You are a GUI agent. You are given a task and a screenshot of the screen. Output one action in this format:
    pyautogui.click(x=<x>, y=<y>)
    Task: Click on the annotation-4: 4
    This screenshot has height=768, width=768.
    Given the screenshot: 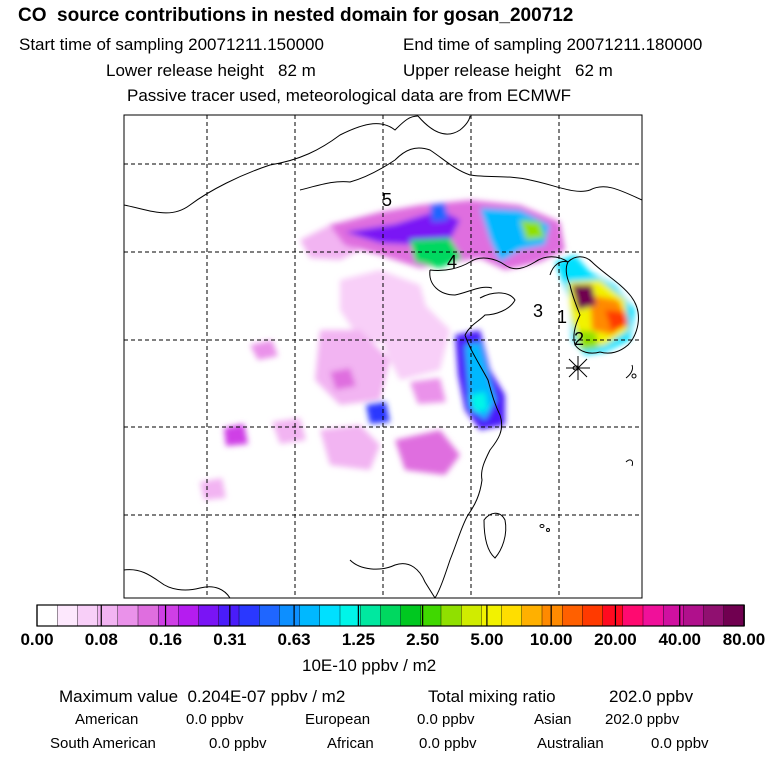 What is the action you would take?
    pyautogui.click(x=452, y=262)
    